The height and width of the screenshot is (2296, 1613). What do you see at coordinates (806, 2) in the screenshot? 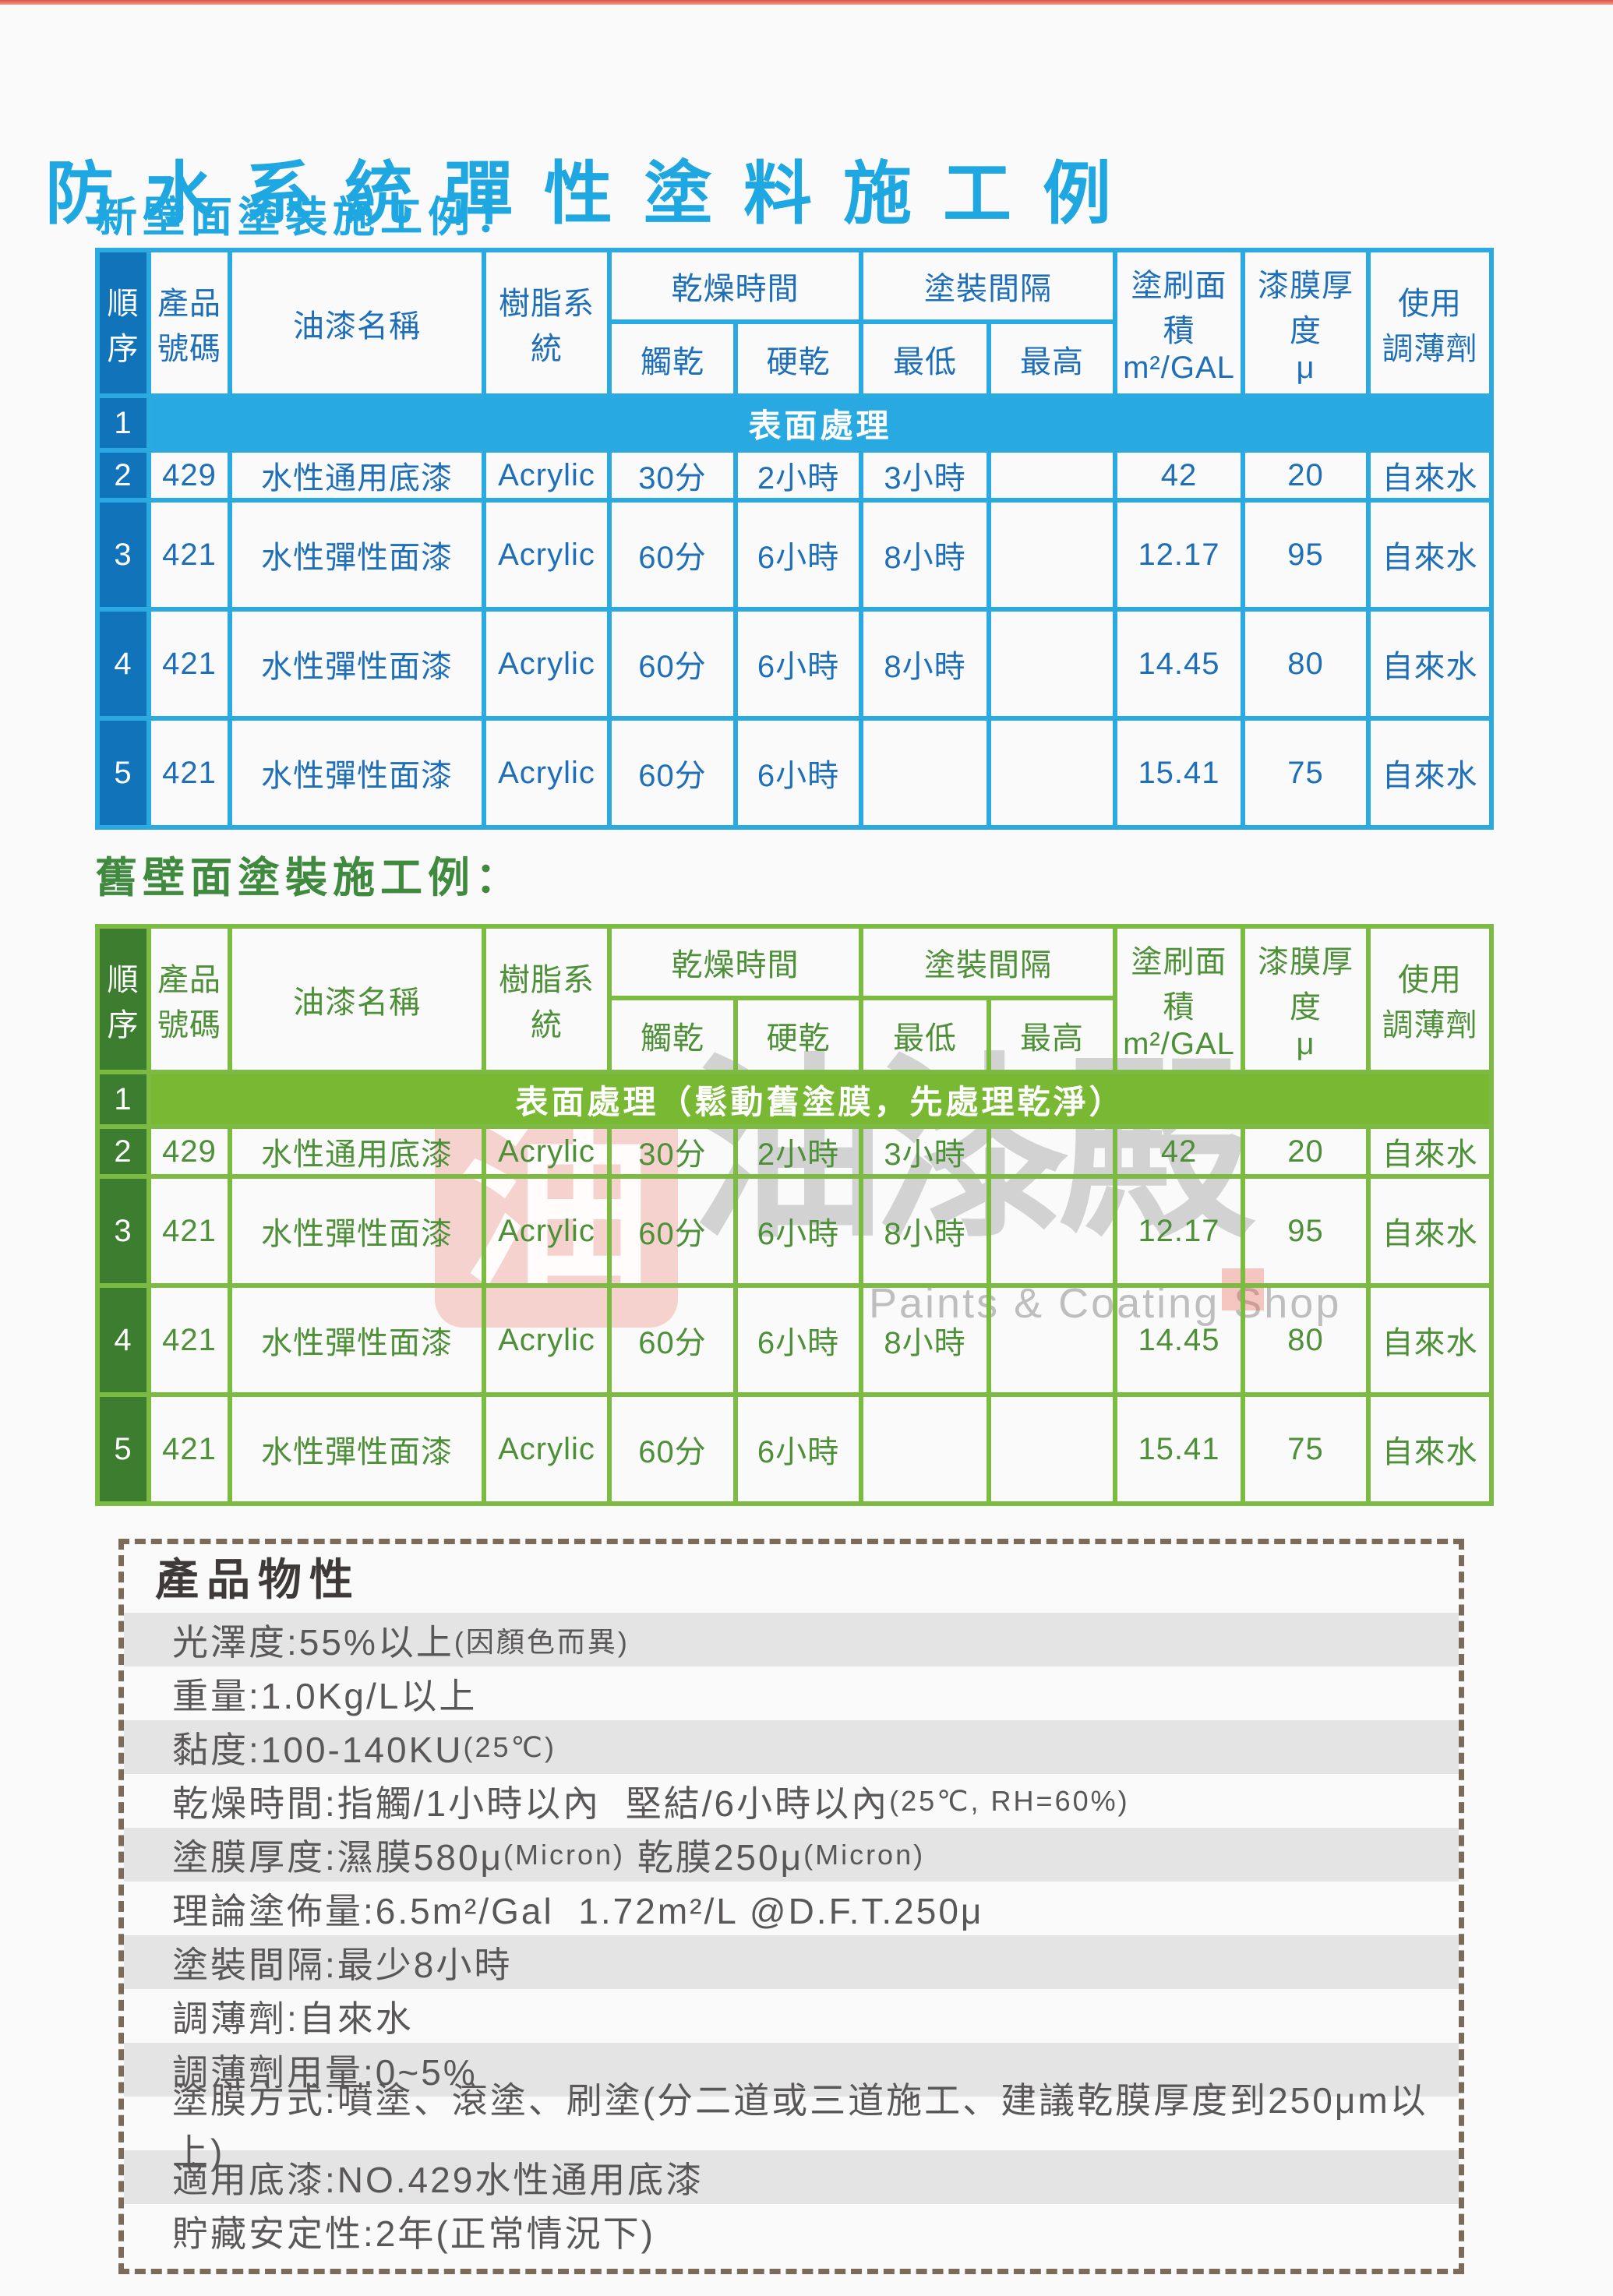
I see `top-accent-bar` at bounding box center [806, 2].